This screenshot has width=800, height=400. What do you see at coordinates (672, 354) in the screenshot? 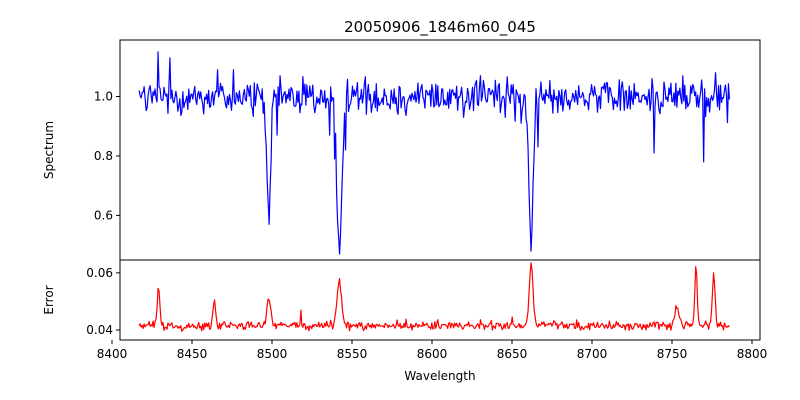
I see `xtick-label: 8750` at bounding box center [672, 354].